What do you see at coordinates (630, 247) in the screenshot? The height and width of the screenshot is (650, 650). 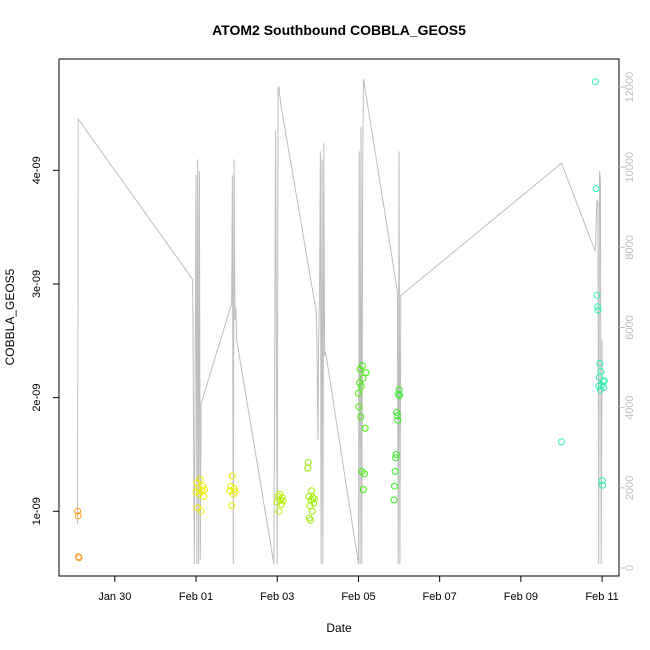 I see `y2-tick-label: 8000` at bounding box center [630, 247].